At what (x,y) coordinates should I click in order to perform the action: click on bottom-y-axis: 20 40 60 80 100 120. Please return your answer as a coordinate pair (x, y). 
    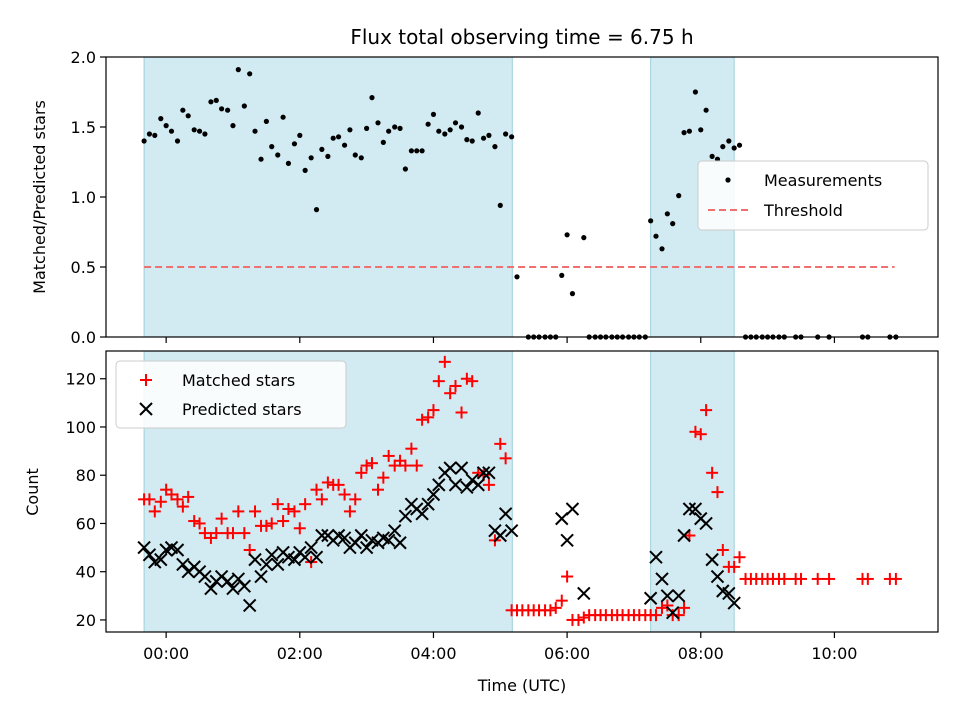
    Looking at the image, I should click on (85, 500).